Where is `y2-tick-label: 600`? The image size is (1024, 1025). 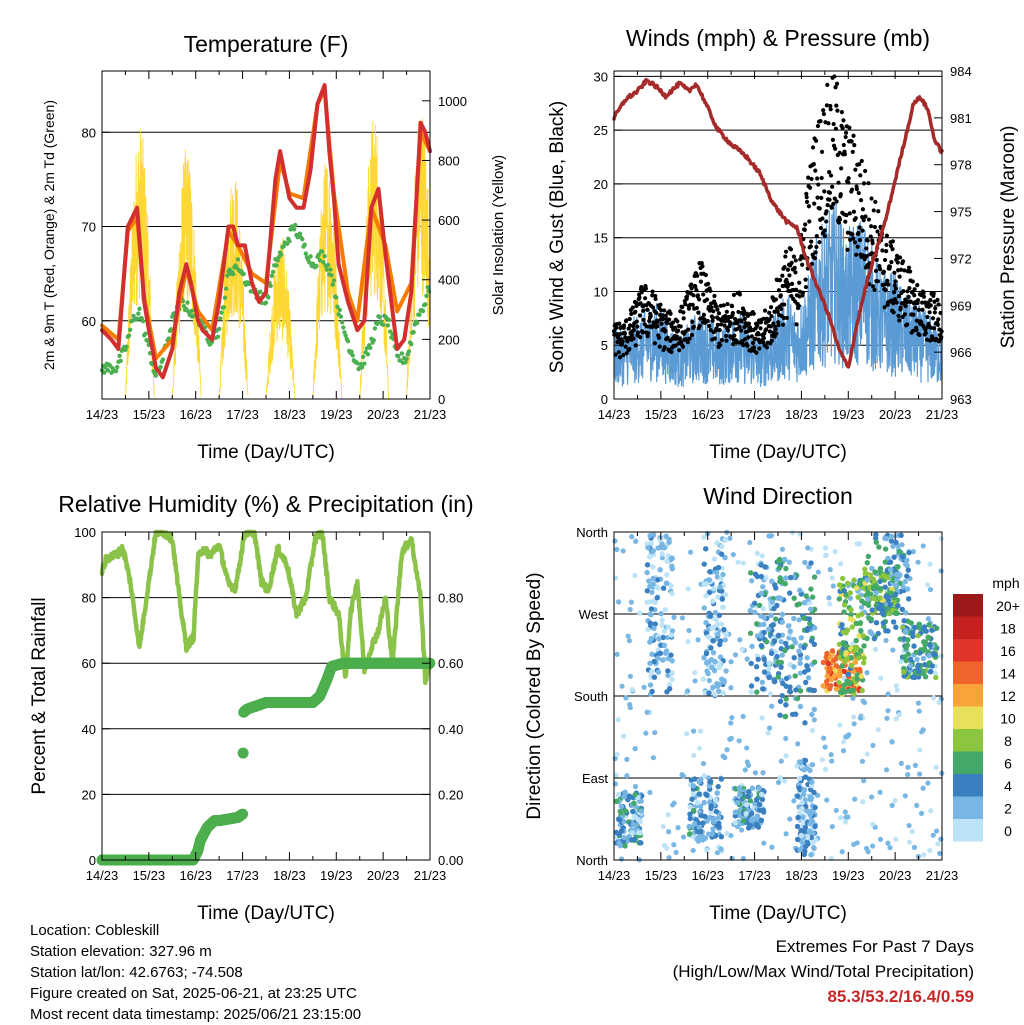 y2-tick-label: 600 is located at coordinates (449, 220).